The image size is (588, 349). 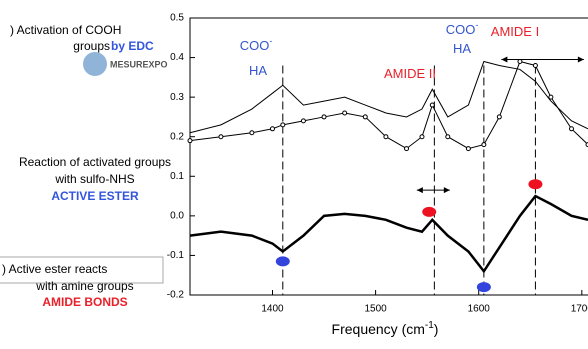 I want to click on annotation: AMIDE II, so click(x=410, y=73).